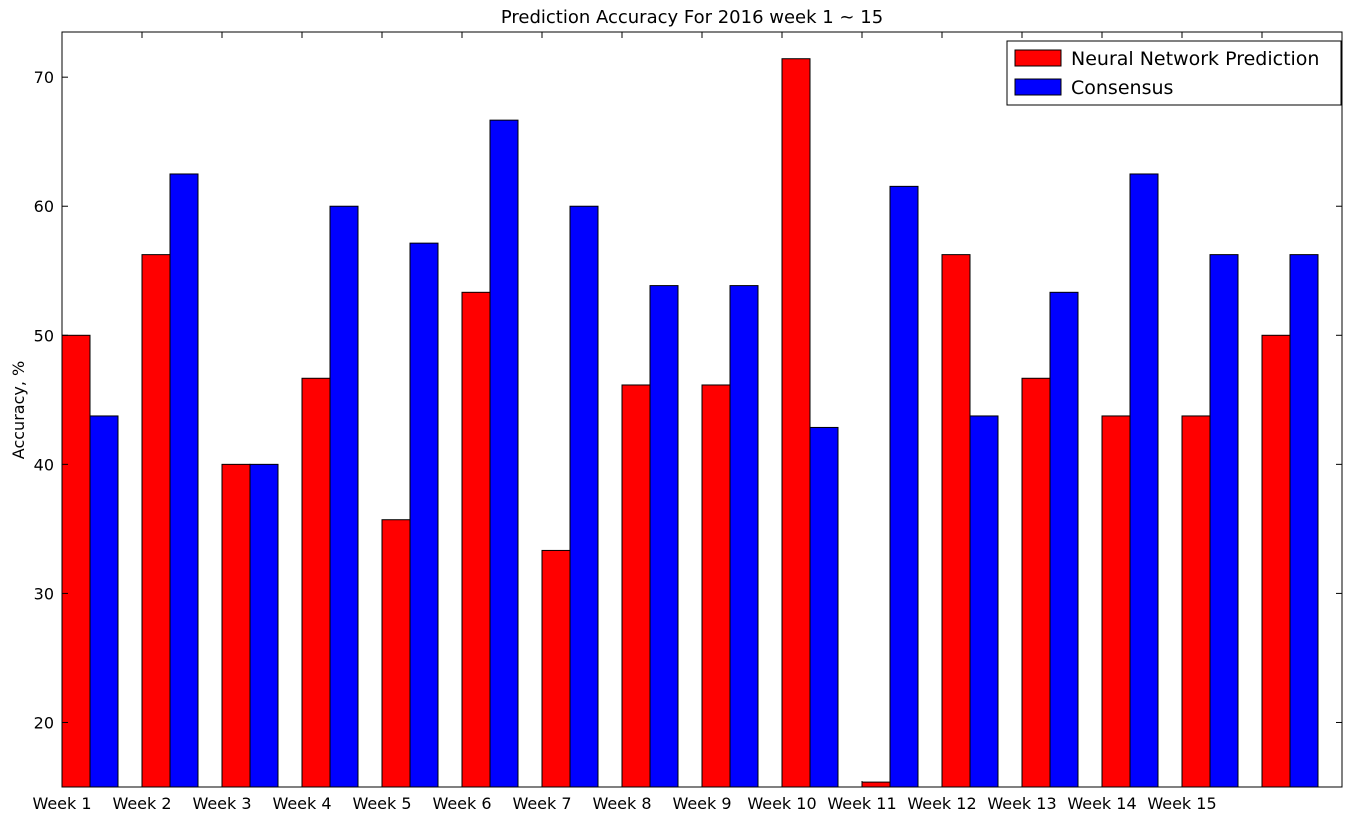 The height and width of the screenshot is (821, 1362). I want to click on x-tick-label: Week 6, so click(461, 803).